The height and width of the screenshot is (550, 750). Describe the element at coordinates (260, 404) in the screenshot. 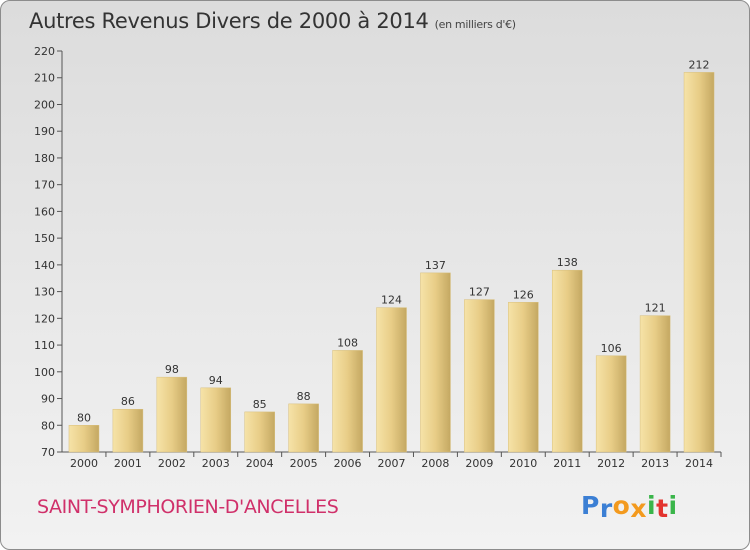

I see `bar-value-label: 85` at that location.